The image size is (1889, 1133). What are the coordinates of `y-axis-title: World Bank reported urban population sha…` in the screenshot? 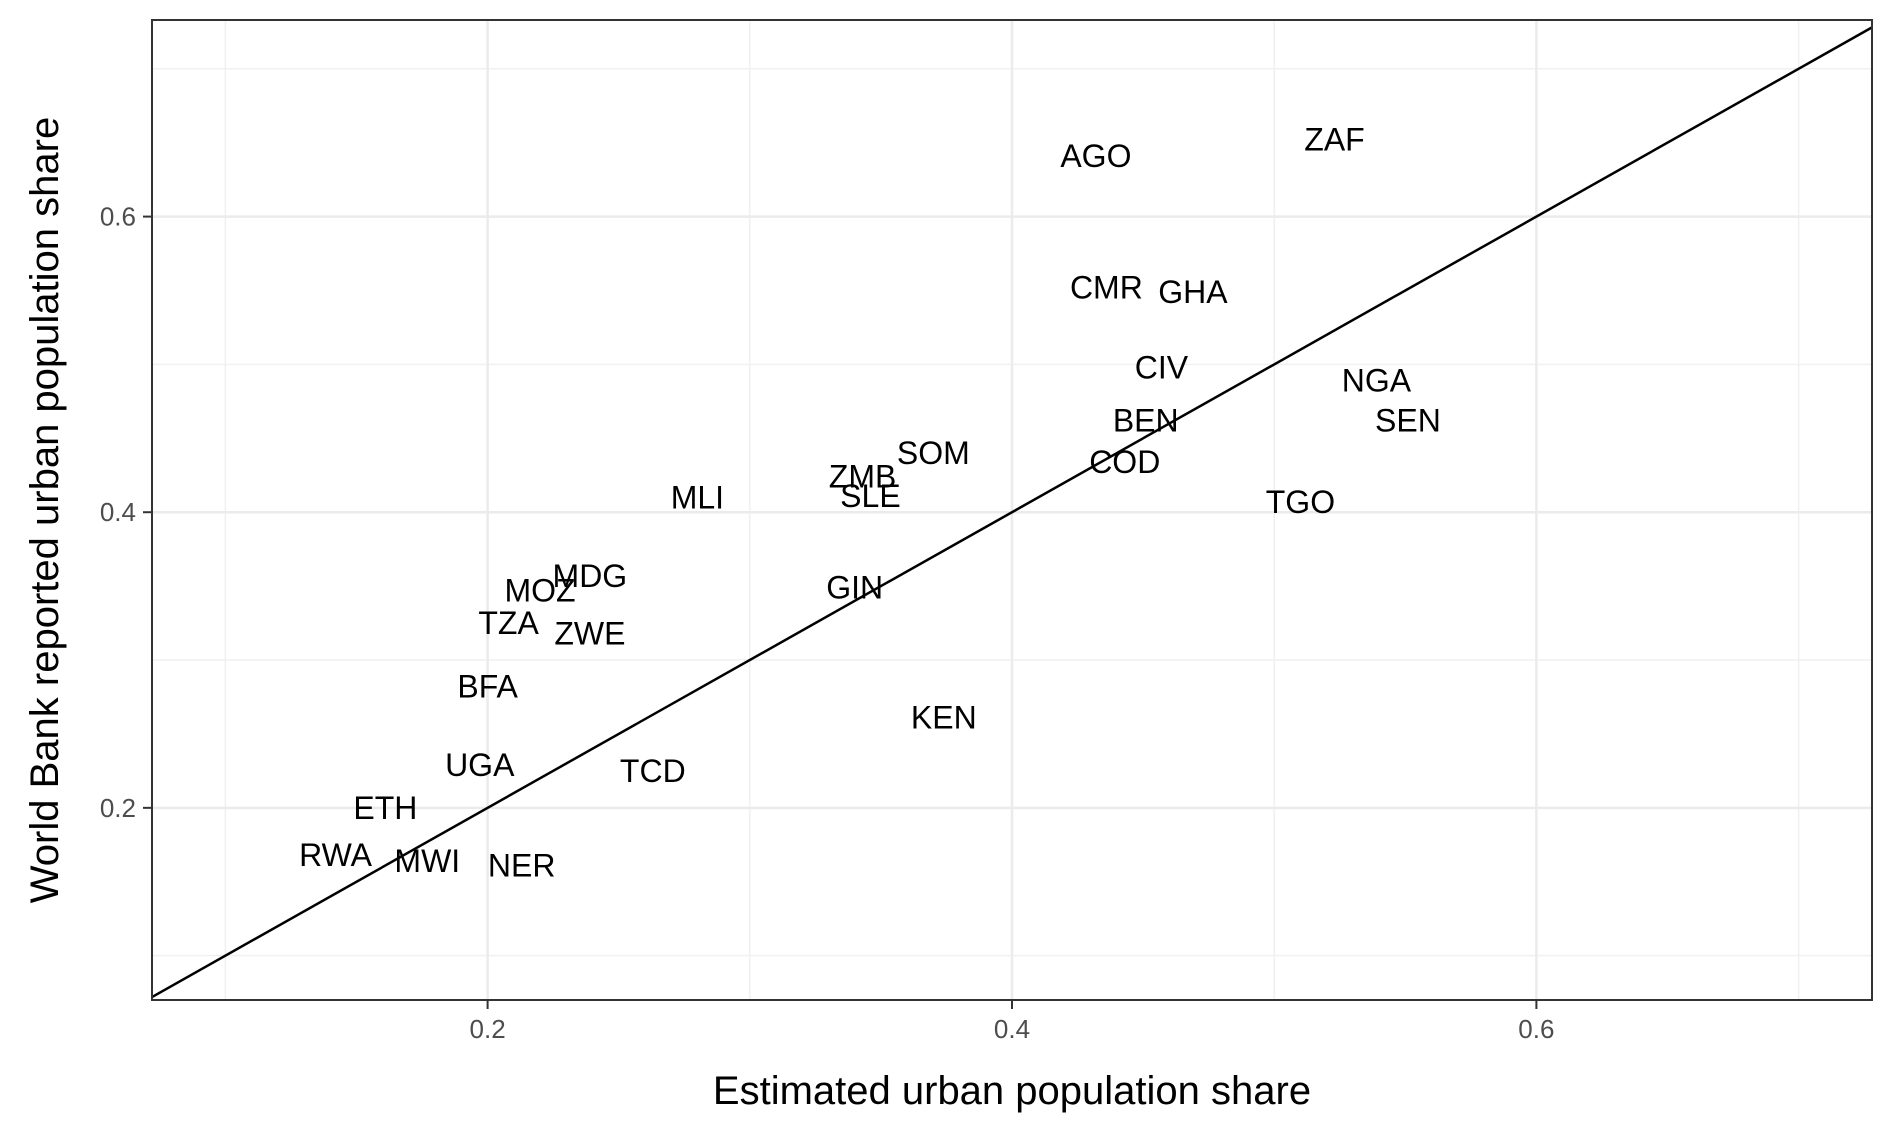 It's located at (45, 510).